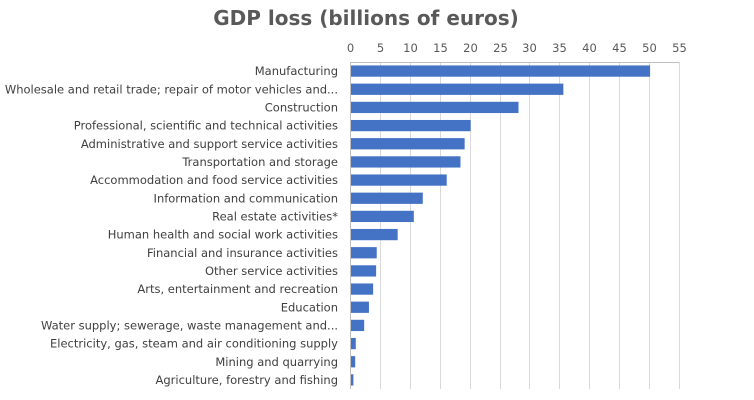  Describe the element at coordinates (296, 71) in the screenshot. I see `category-label: Manufacturing` at that location.